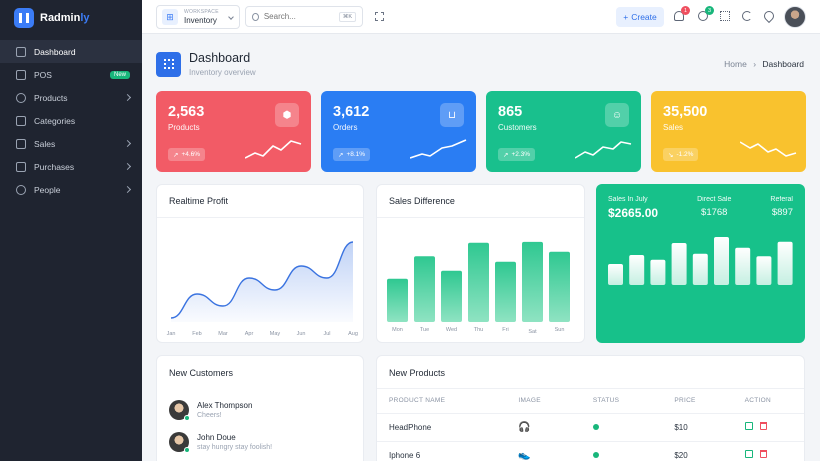 This screenshot has height=461, width=820. Describe the element at coordinates (451, 330) in the screenshot. I see `x-tick-label: Wed` at that location.